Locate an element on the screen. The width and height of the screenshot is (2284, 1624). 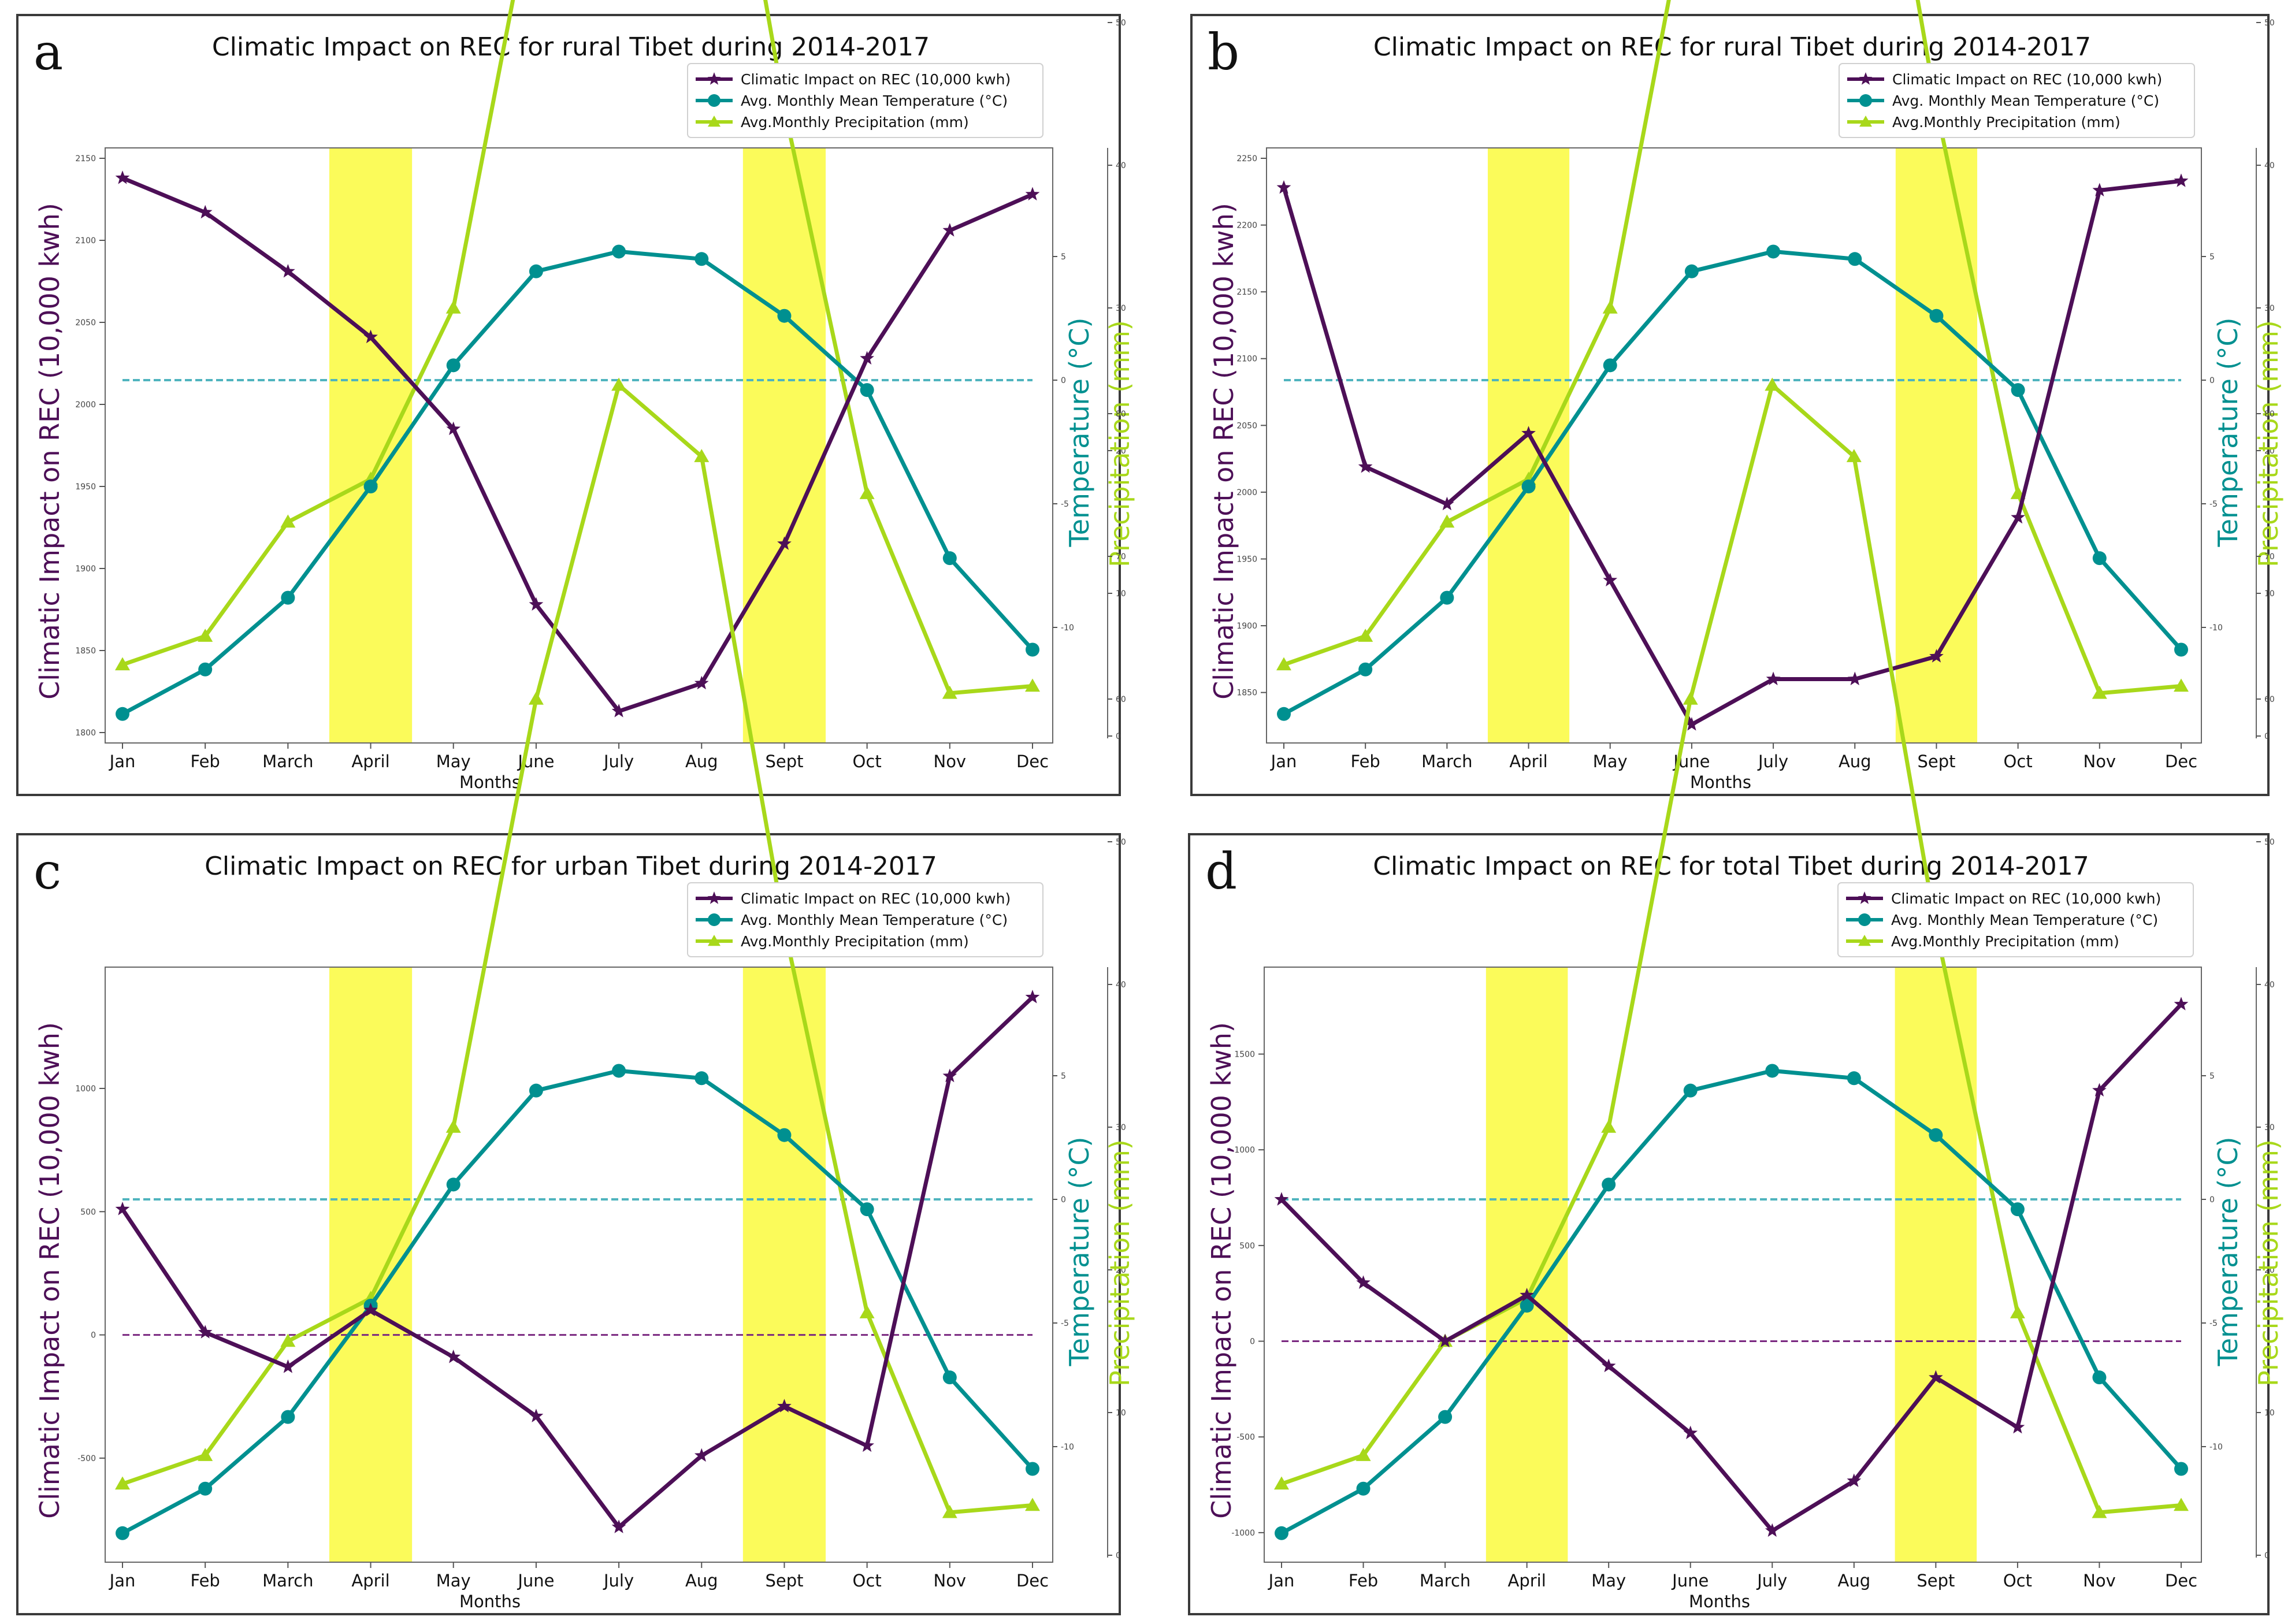
y-tick-label: 2150 is located at coordinates (1246, 292).